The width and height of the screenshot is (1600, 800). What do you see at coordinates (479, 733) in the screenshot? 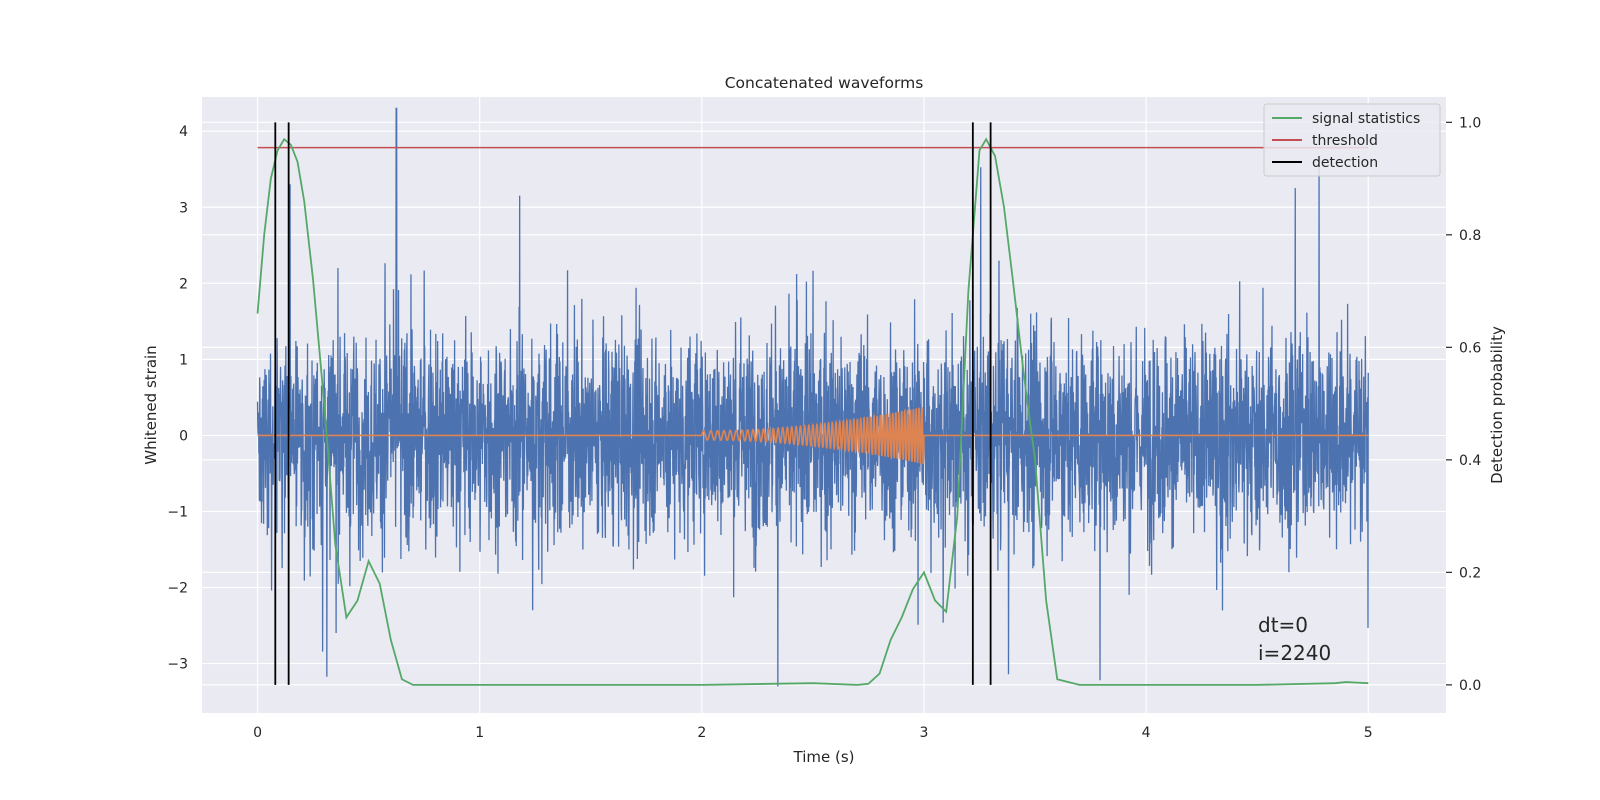
I see `x-tick-label: 1` at bounding box center [479, 733].